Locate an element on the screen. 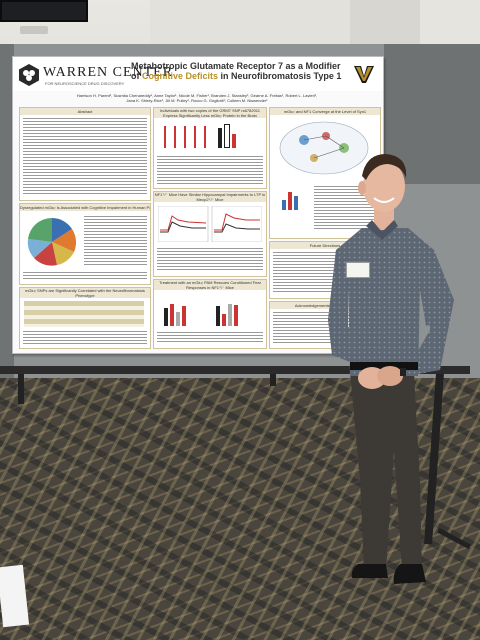 The height and width of the screenshot is (640, 480). pie-chart-figure is located at coordinates (52, 241).